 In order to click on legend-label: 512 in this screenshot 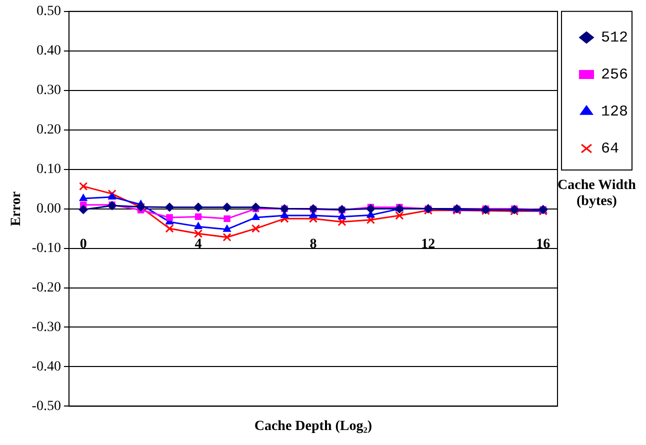, I will do `click(614, 37)`.